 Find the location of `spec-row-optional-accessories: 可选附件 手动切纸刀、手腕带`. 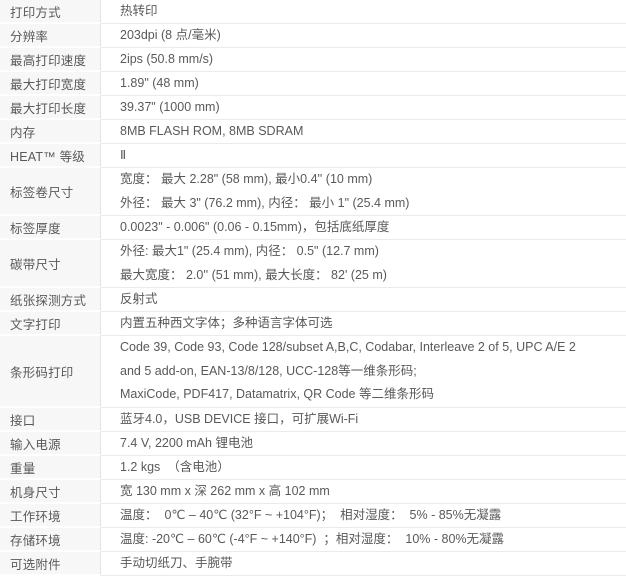

spec-row-optional-accessories: 可选附件 手动切纸刀、手腕带 is located at coordinates (313, 564).